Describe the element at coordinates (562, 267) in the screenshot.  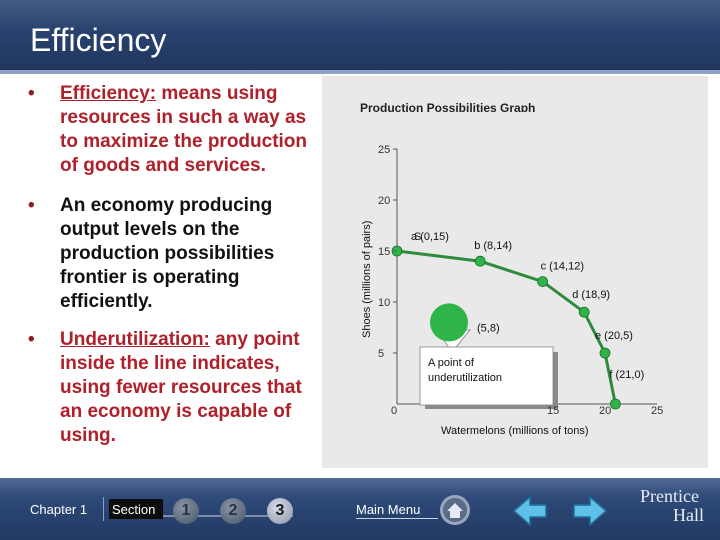
I see `point-label: c (14,12)` at that location.